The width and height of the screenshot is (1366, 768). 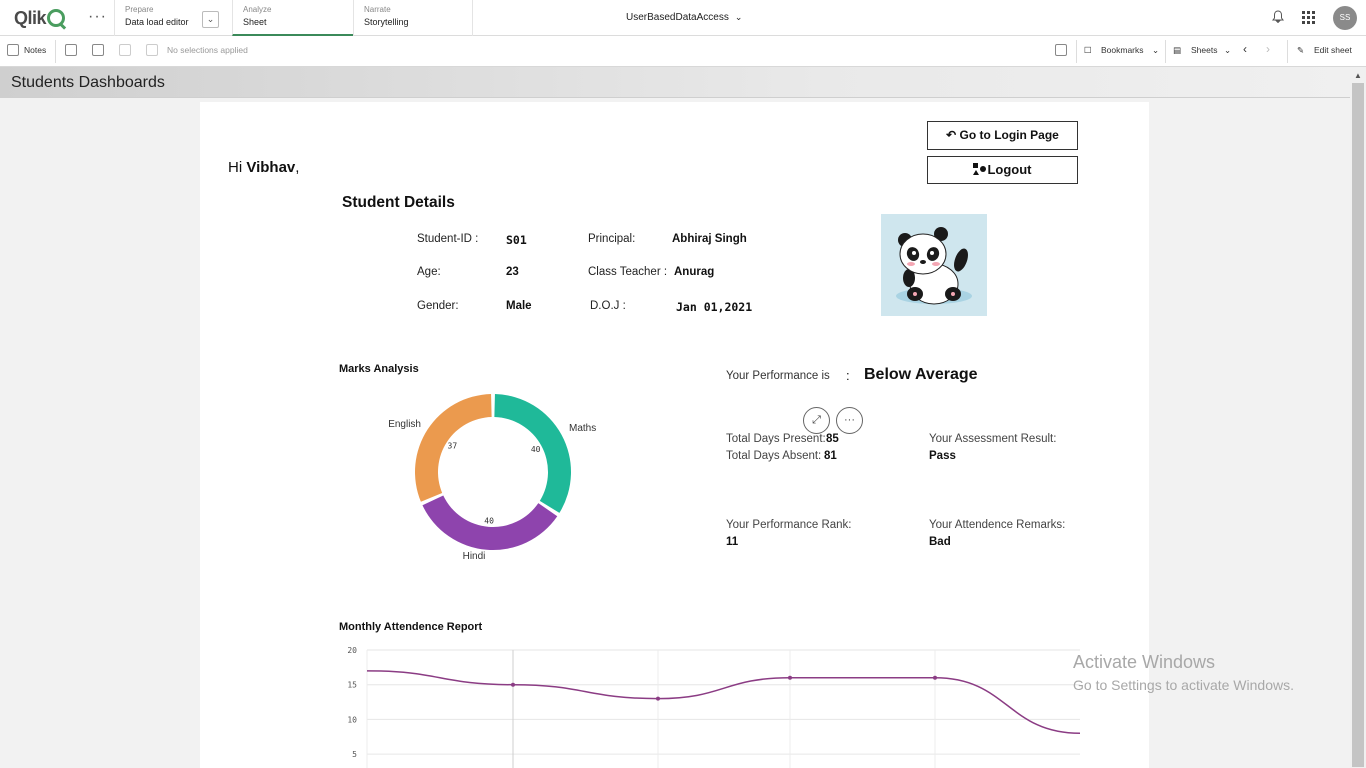 I want to click on next-sheet-icon: ›, so click(x=1268, y=49).